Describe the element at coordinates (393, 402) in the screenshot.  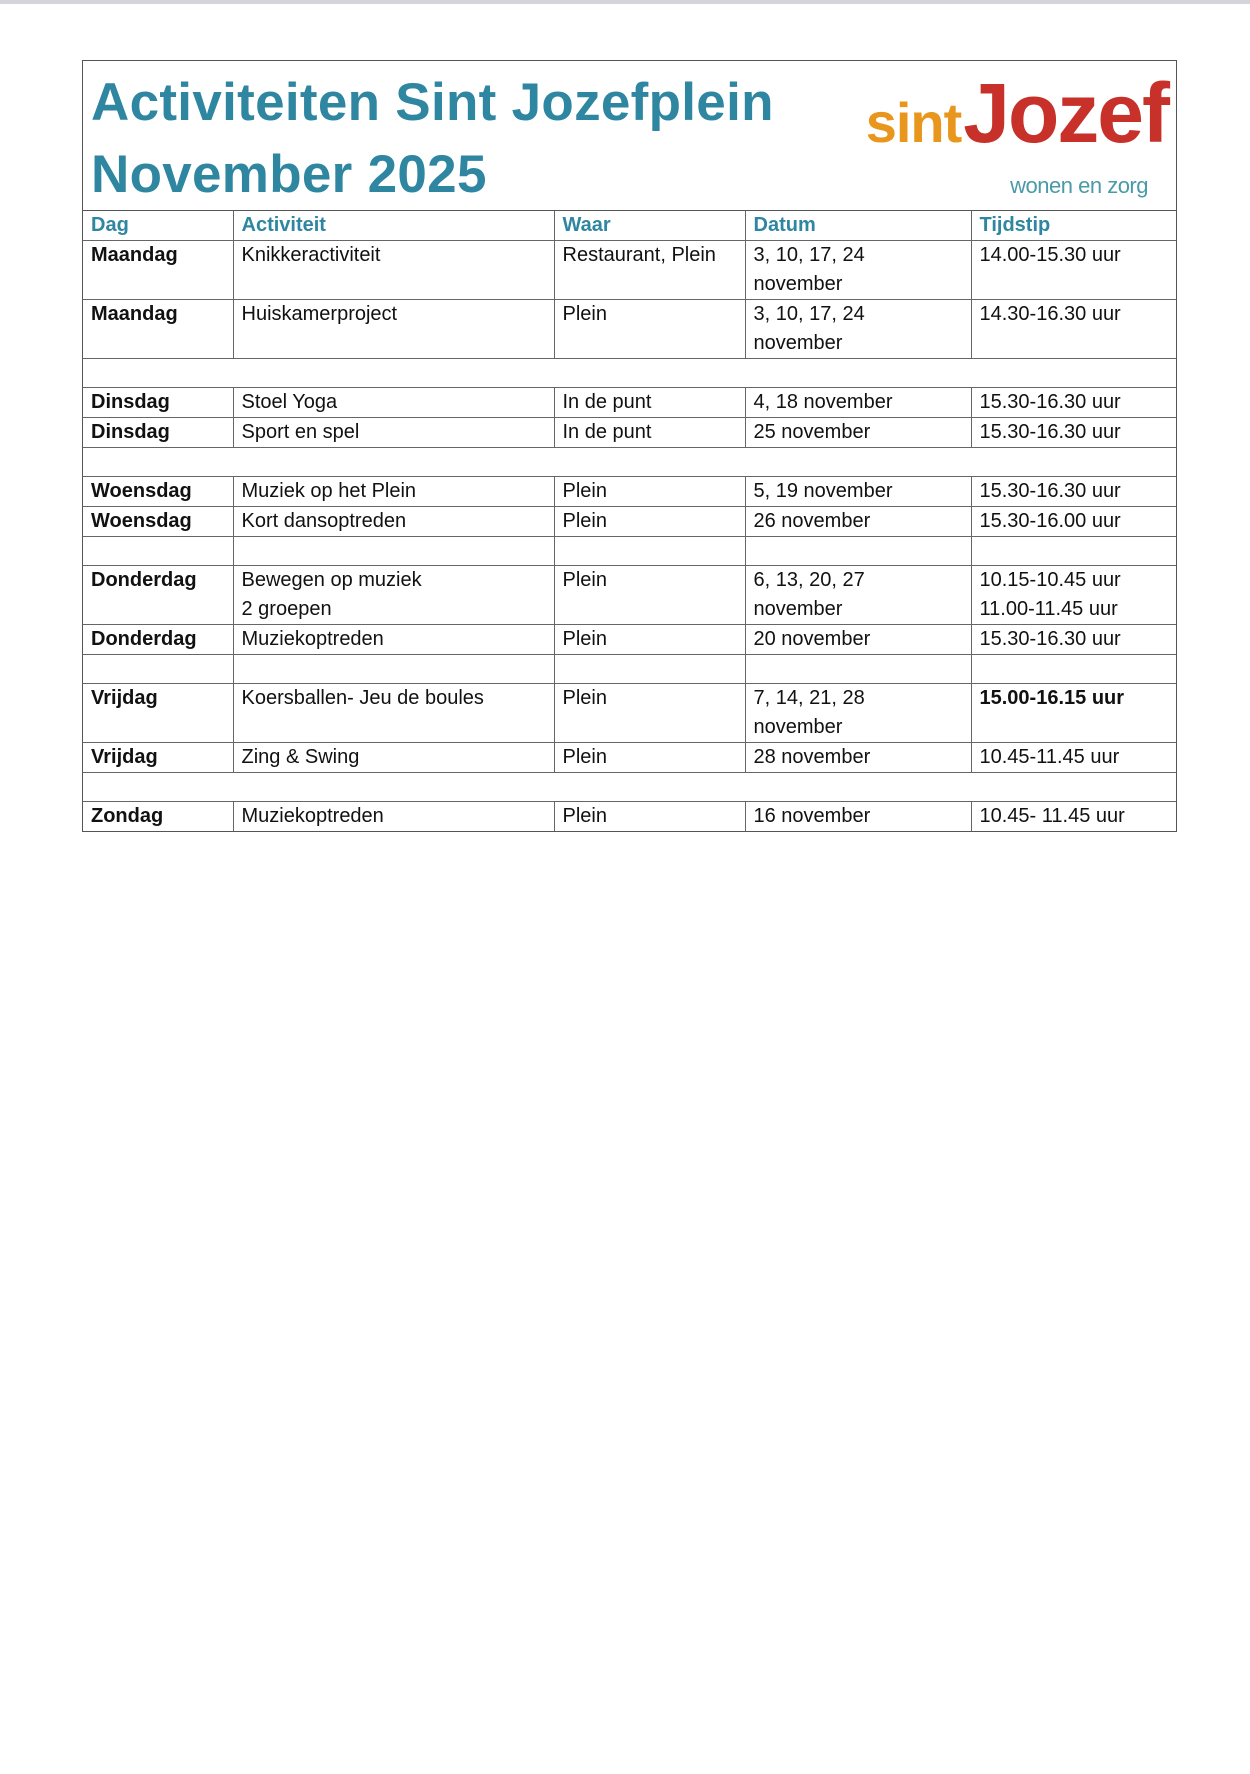
I see `cell-activiteit: Stoel Yoga` at that location.